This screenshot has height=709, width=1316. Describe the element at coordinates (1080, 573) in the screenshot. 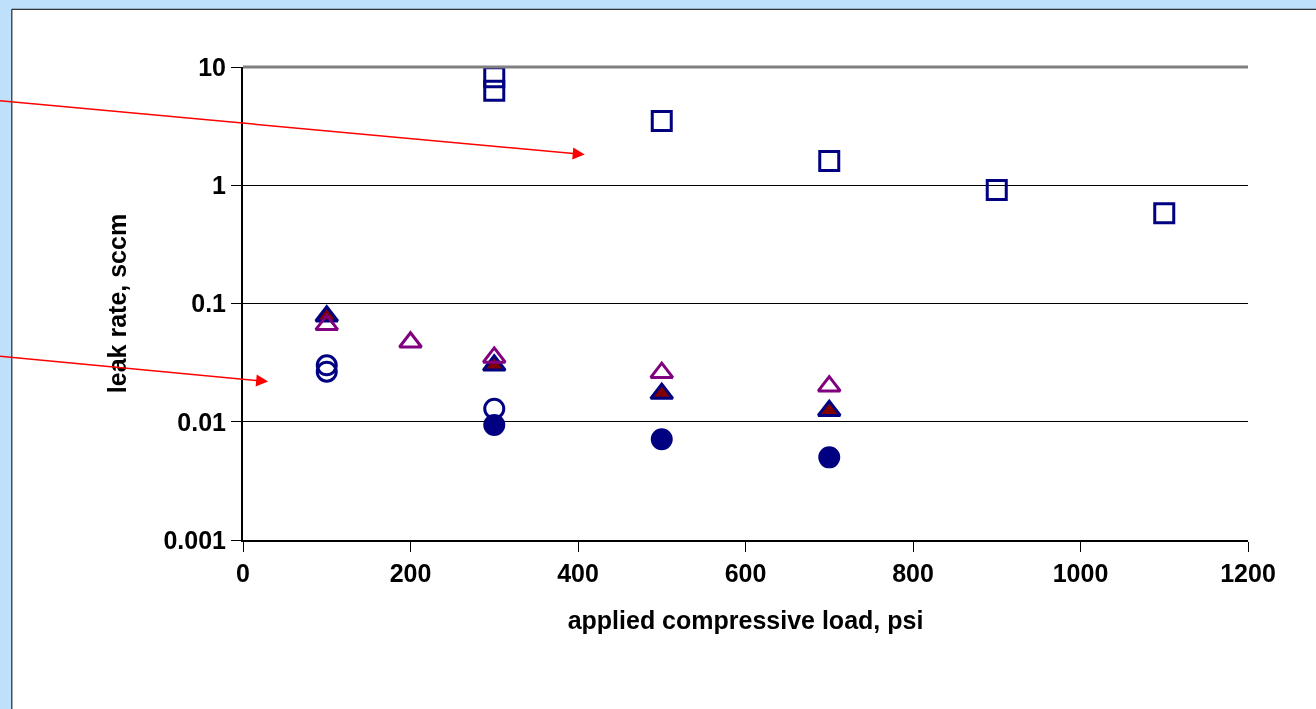

I see `x-tick-label: 1000` at that location.